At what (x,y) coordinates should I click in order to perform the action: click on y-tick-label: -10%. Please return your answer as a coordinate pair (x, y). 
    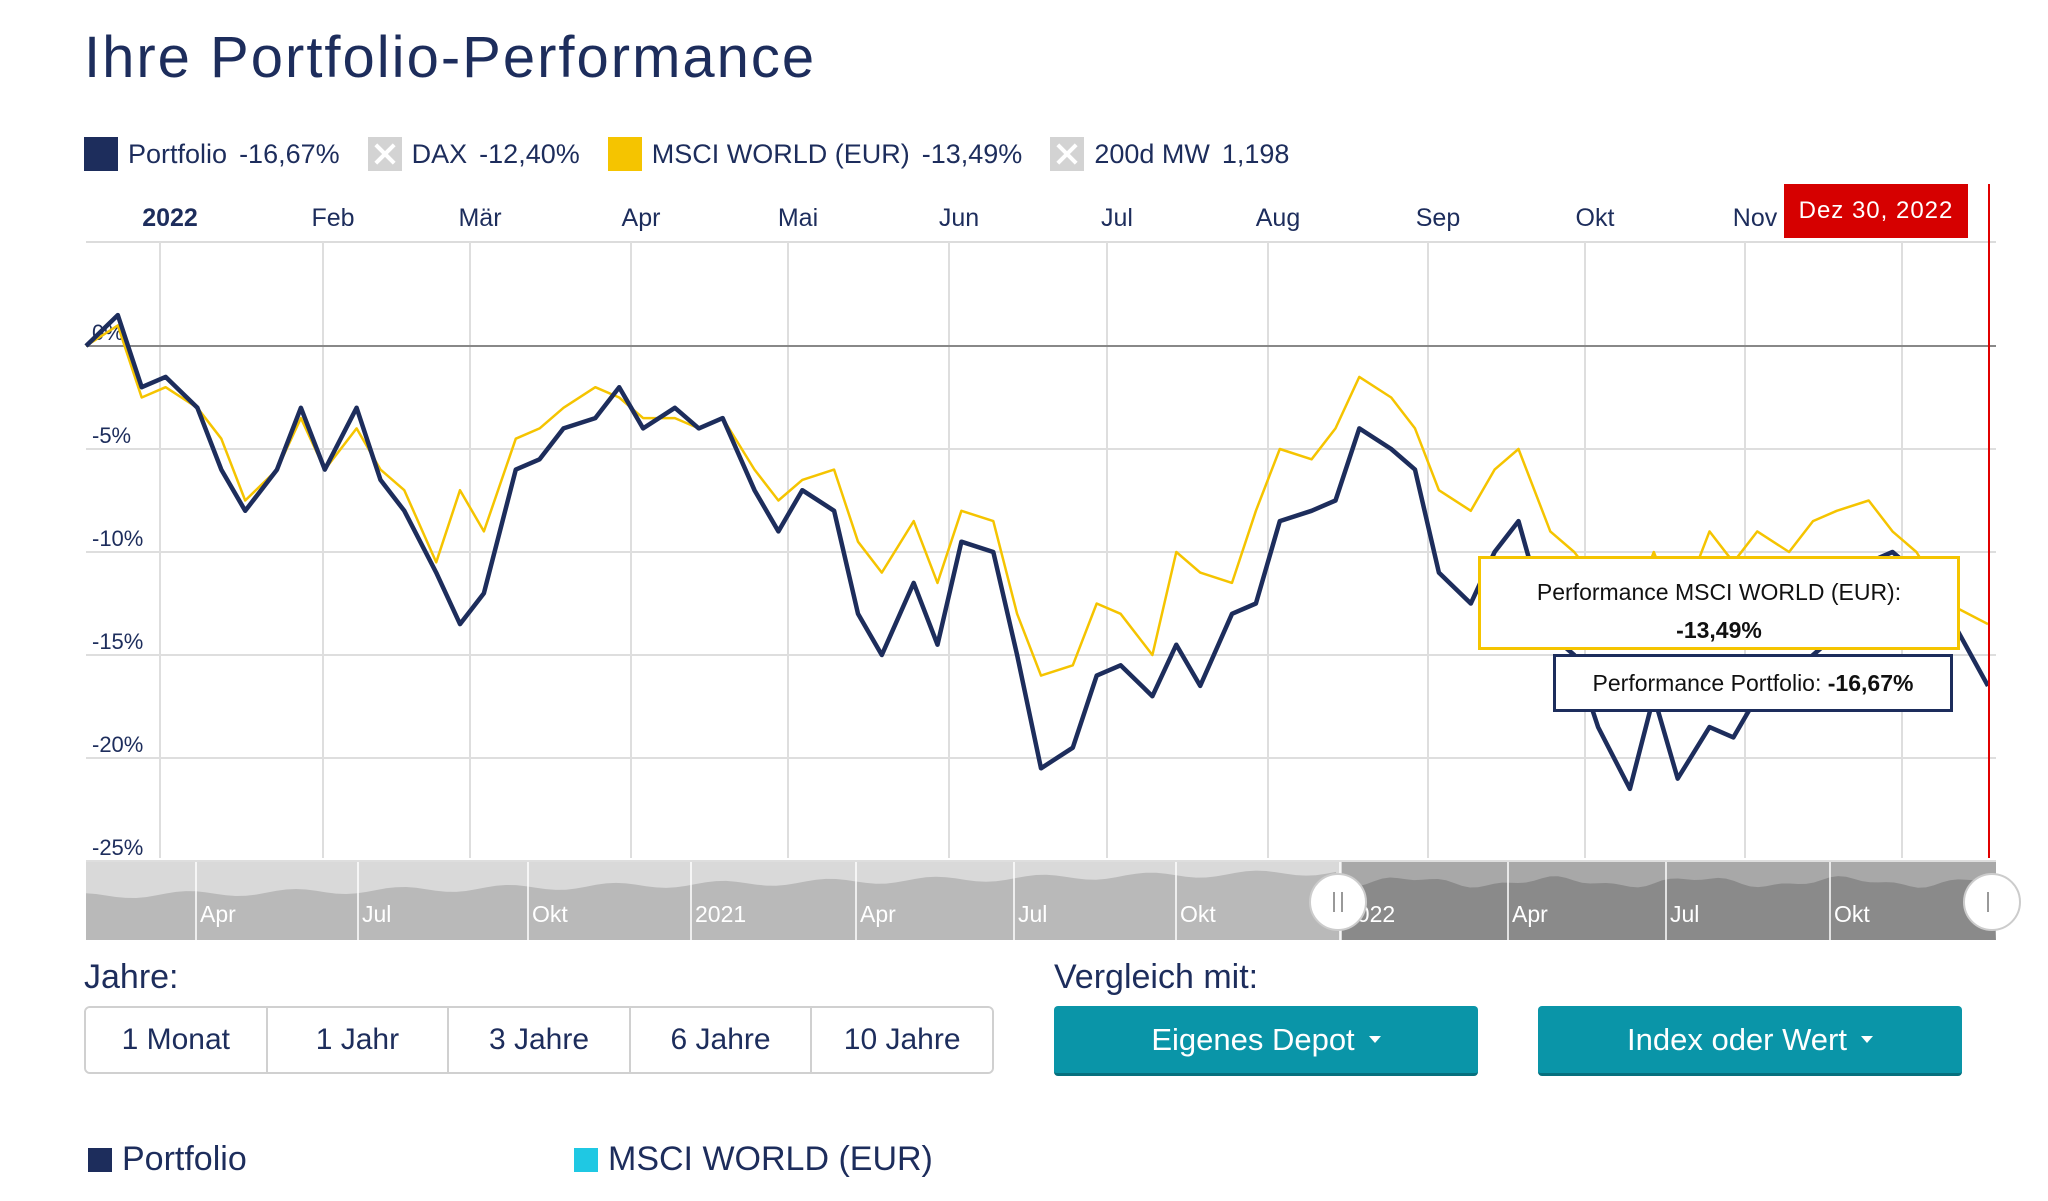
    Looking at the image, I should click on (117, 538).